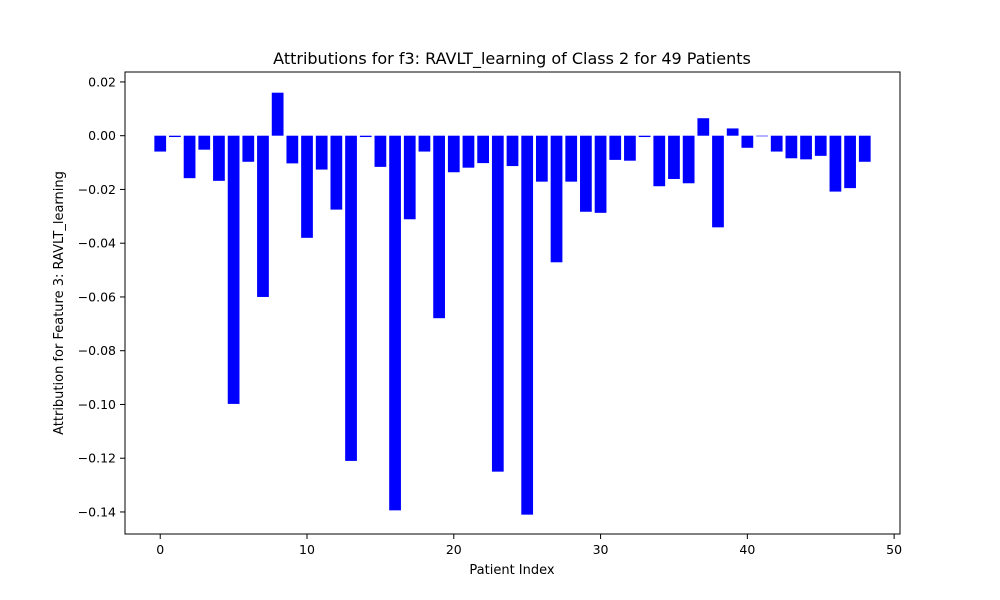 The image size is (1000, 600). I want to click on y-tick-label: 0.00, so click(102, 135).